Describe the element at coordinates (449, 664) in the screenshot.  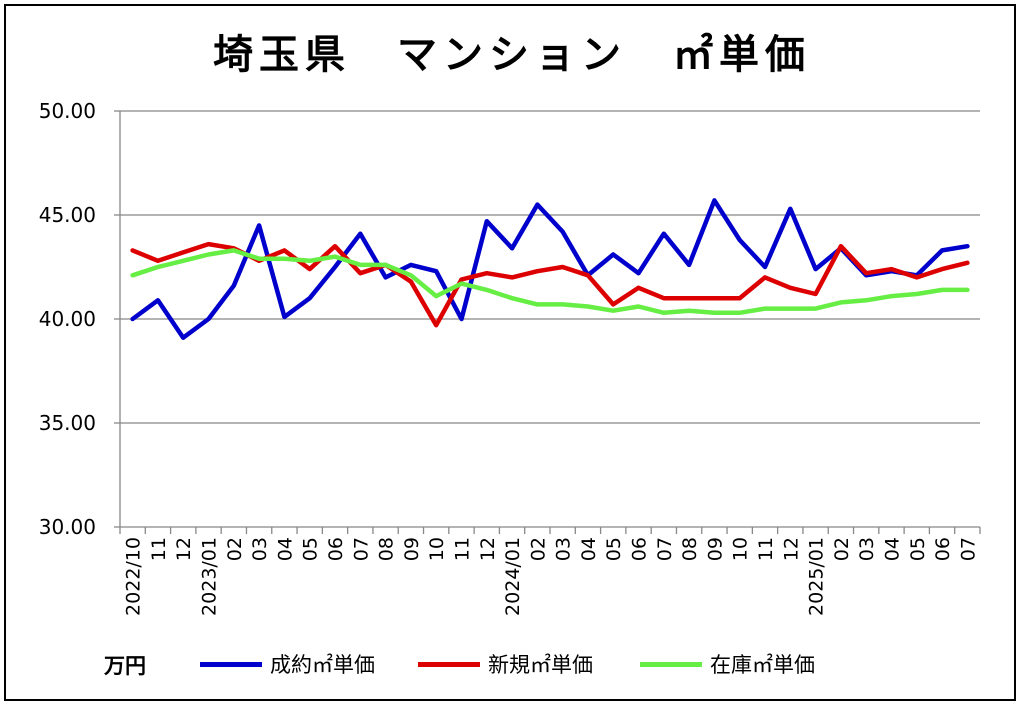
I see `legend-swatch-new` at that location.